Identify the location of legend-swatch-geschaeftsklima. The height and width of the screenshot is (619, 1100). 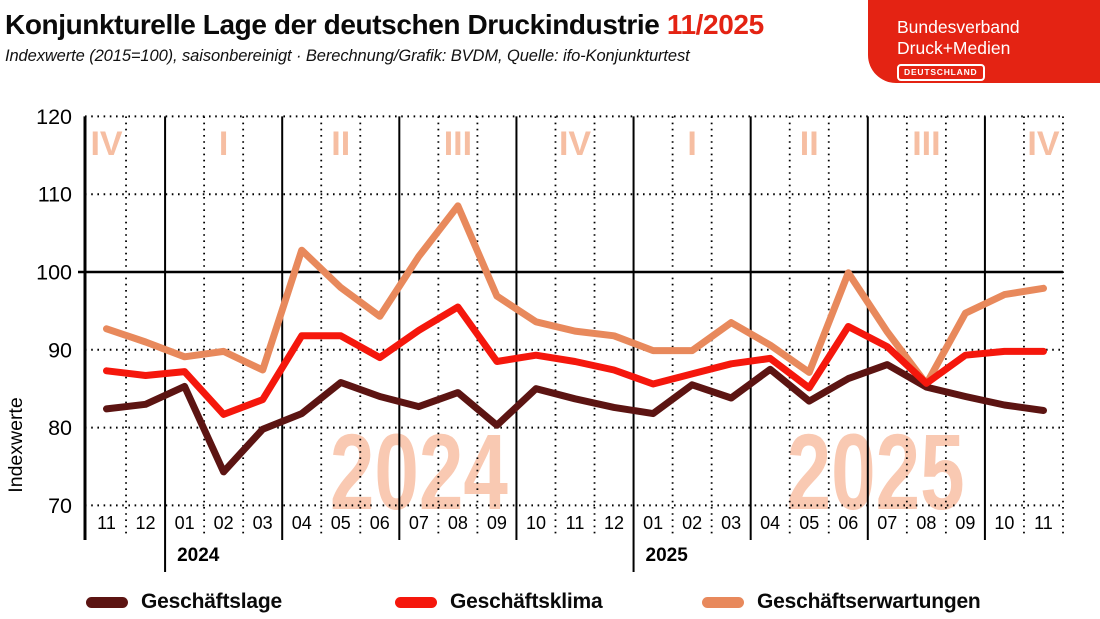
(416, 602).